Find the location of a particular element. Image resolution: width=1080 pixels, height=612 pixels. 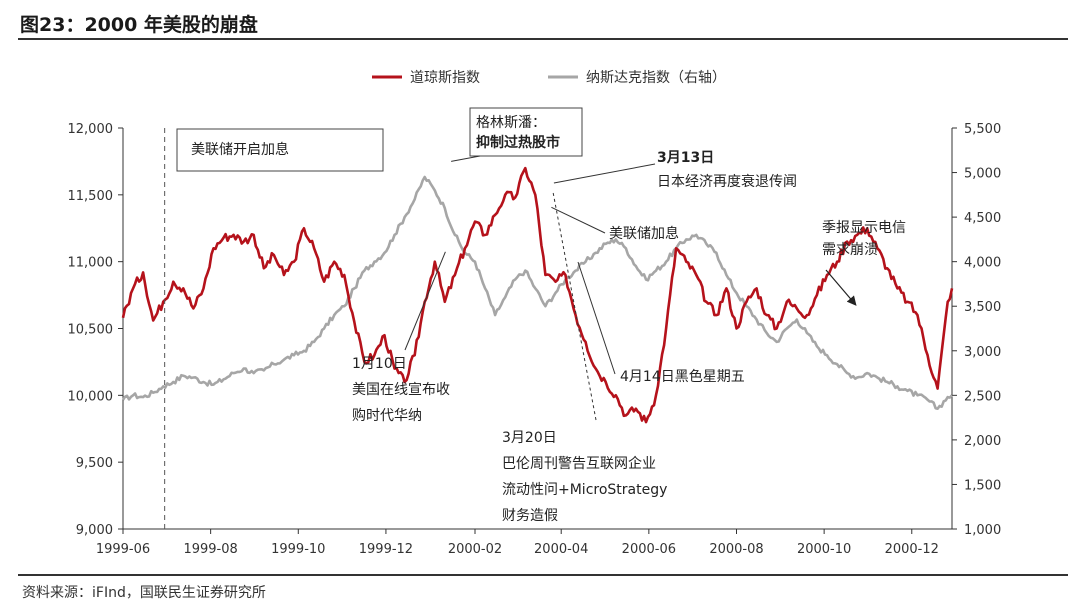

y-right-tick-label: 5,000 is located at coordinates (982, 174).